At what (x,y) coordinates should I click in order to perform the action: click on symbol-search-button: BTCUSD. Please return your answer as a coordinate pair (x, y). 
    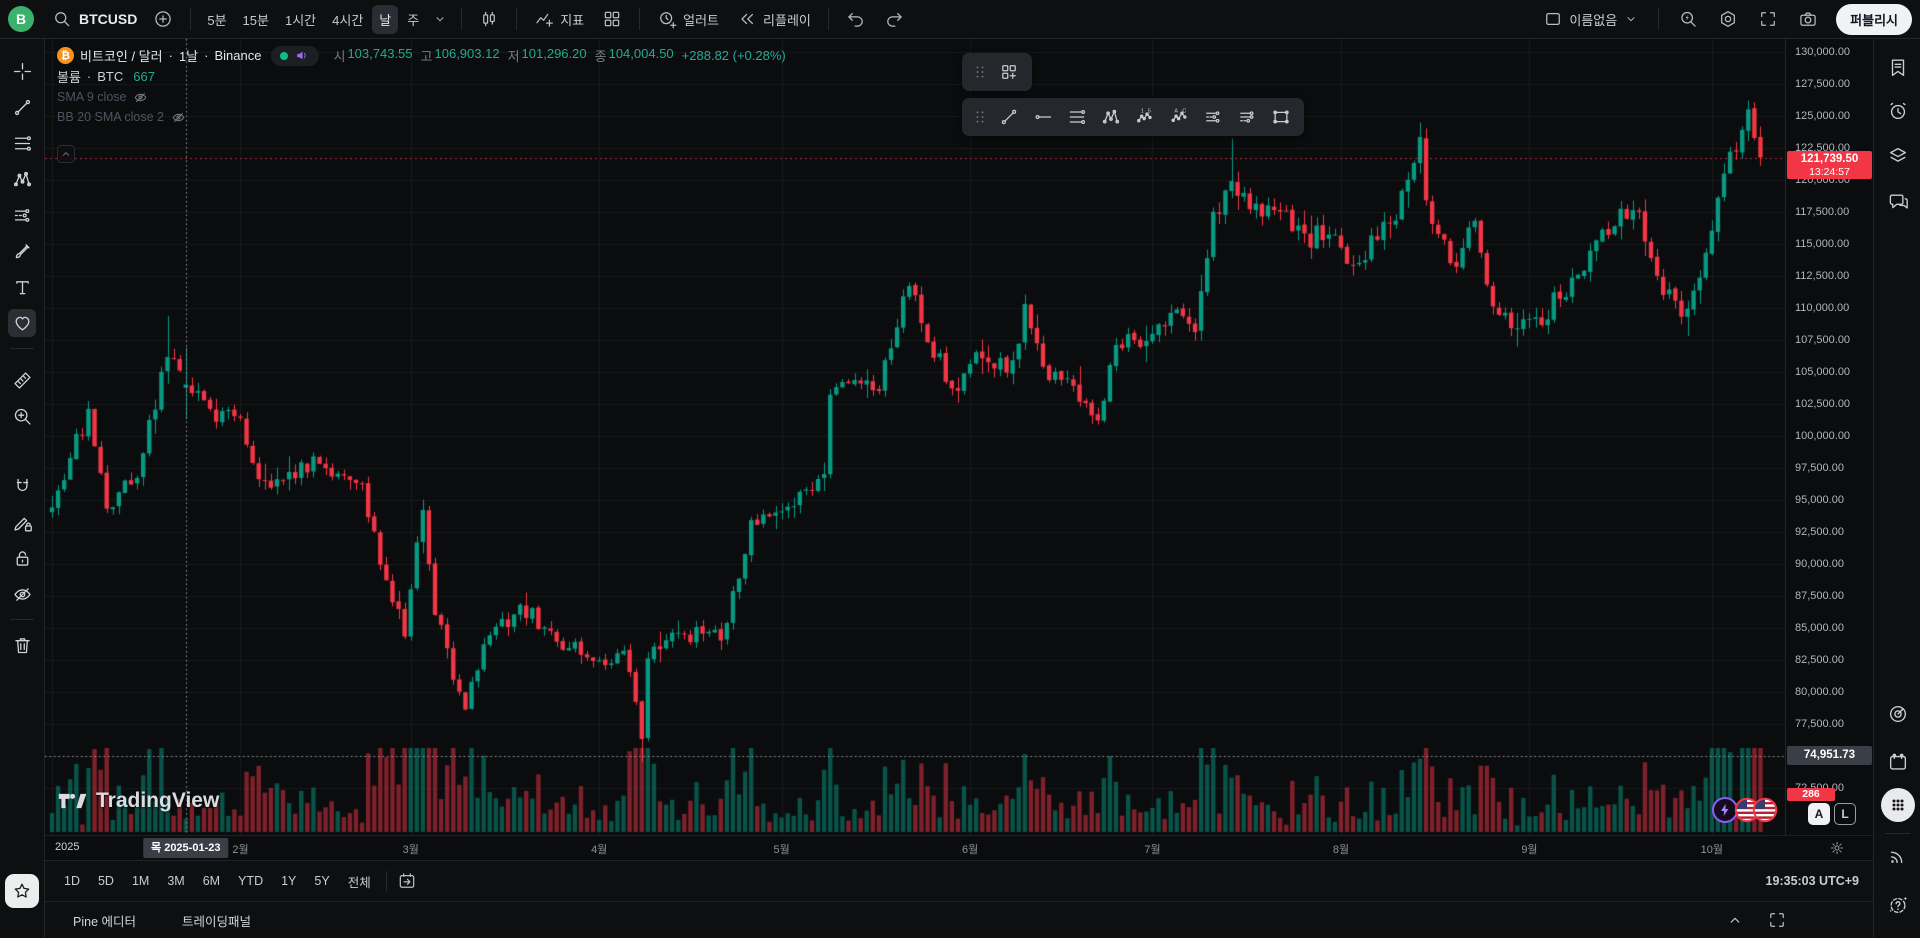
    Looking at the image, I should click on (94, 19).